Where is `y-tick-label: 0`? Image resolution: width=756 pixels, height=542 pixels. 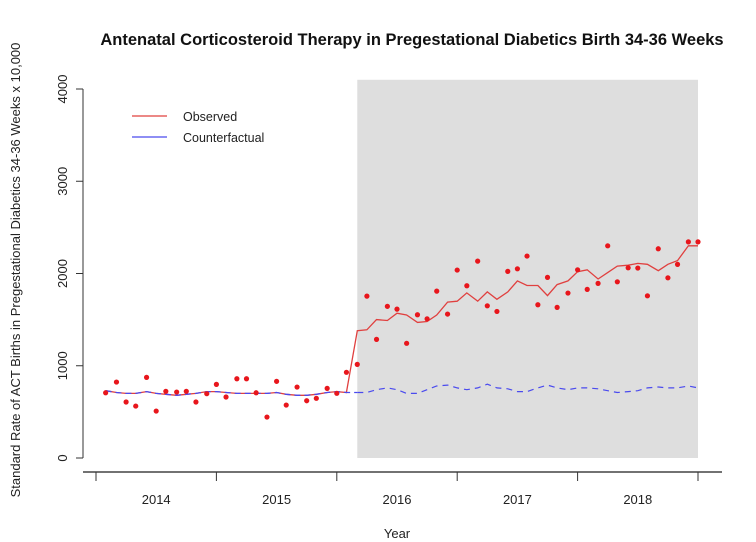
y-tick-label: 0 is located at coordinates (62, 457).